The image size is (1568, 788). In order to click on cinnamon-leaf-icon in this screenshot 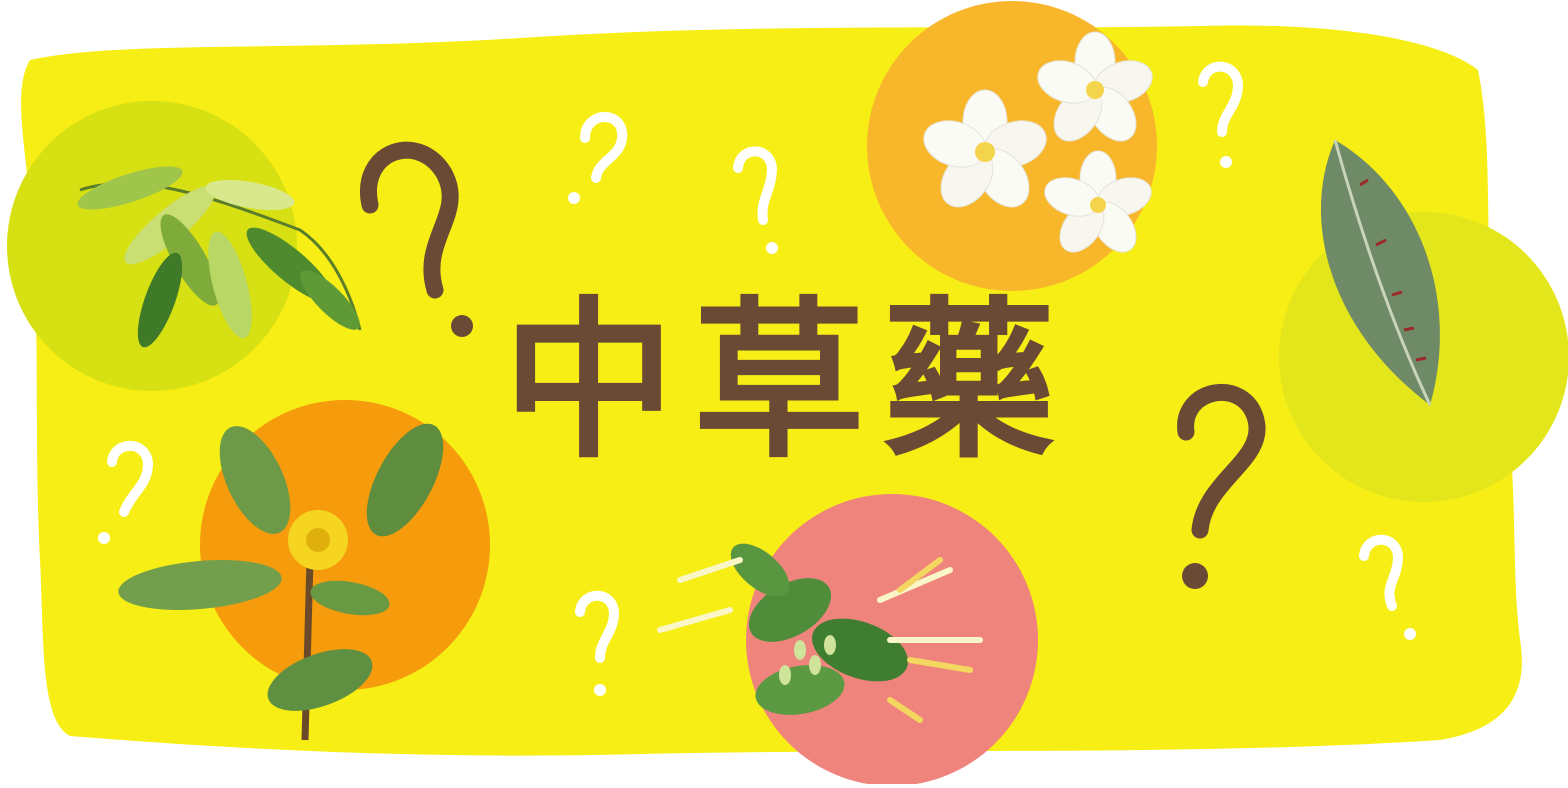, I will do `click(219, 257)`.